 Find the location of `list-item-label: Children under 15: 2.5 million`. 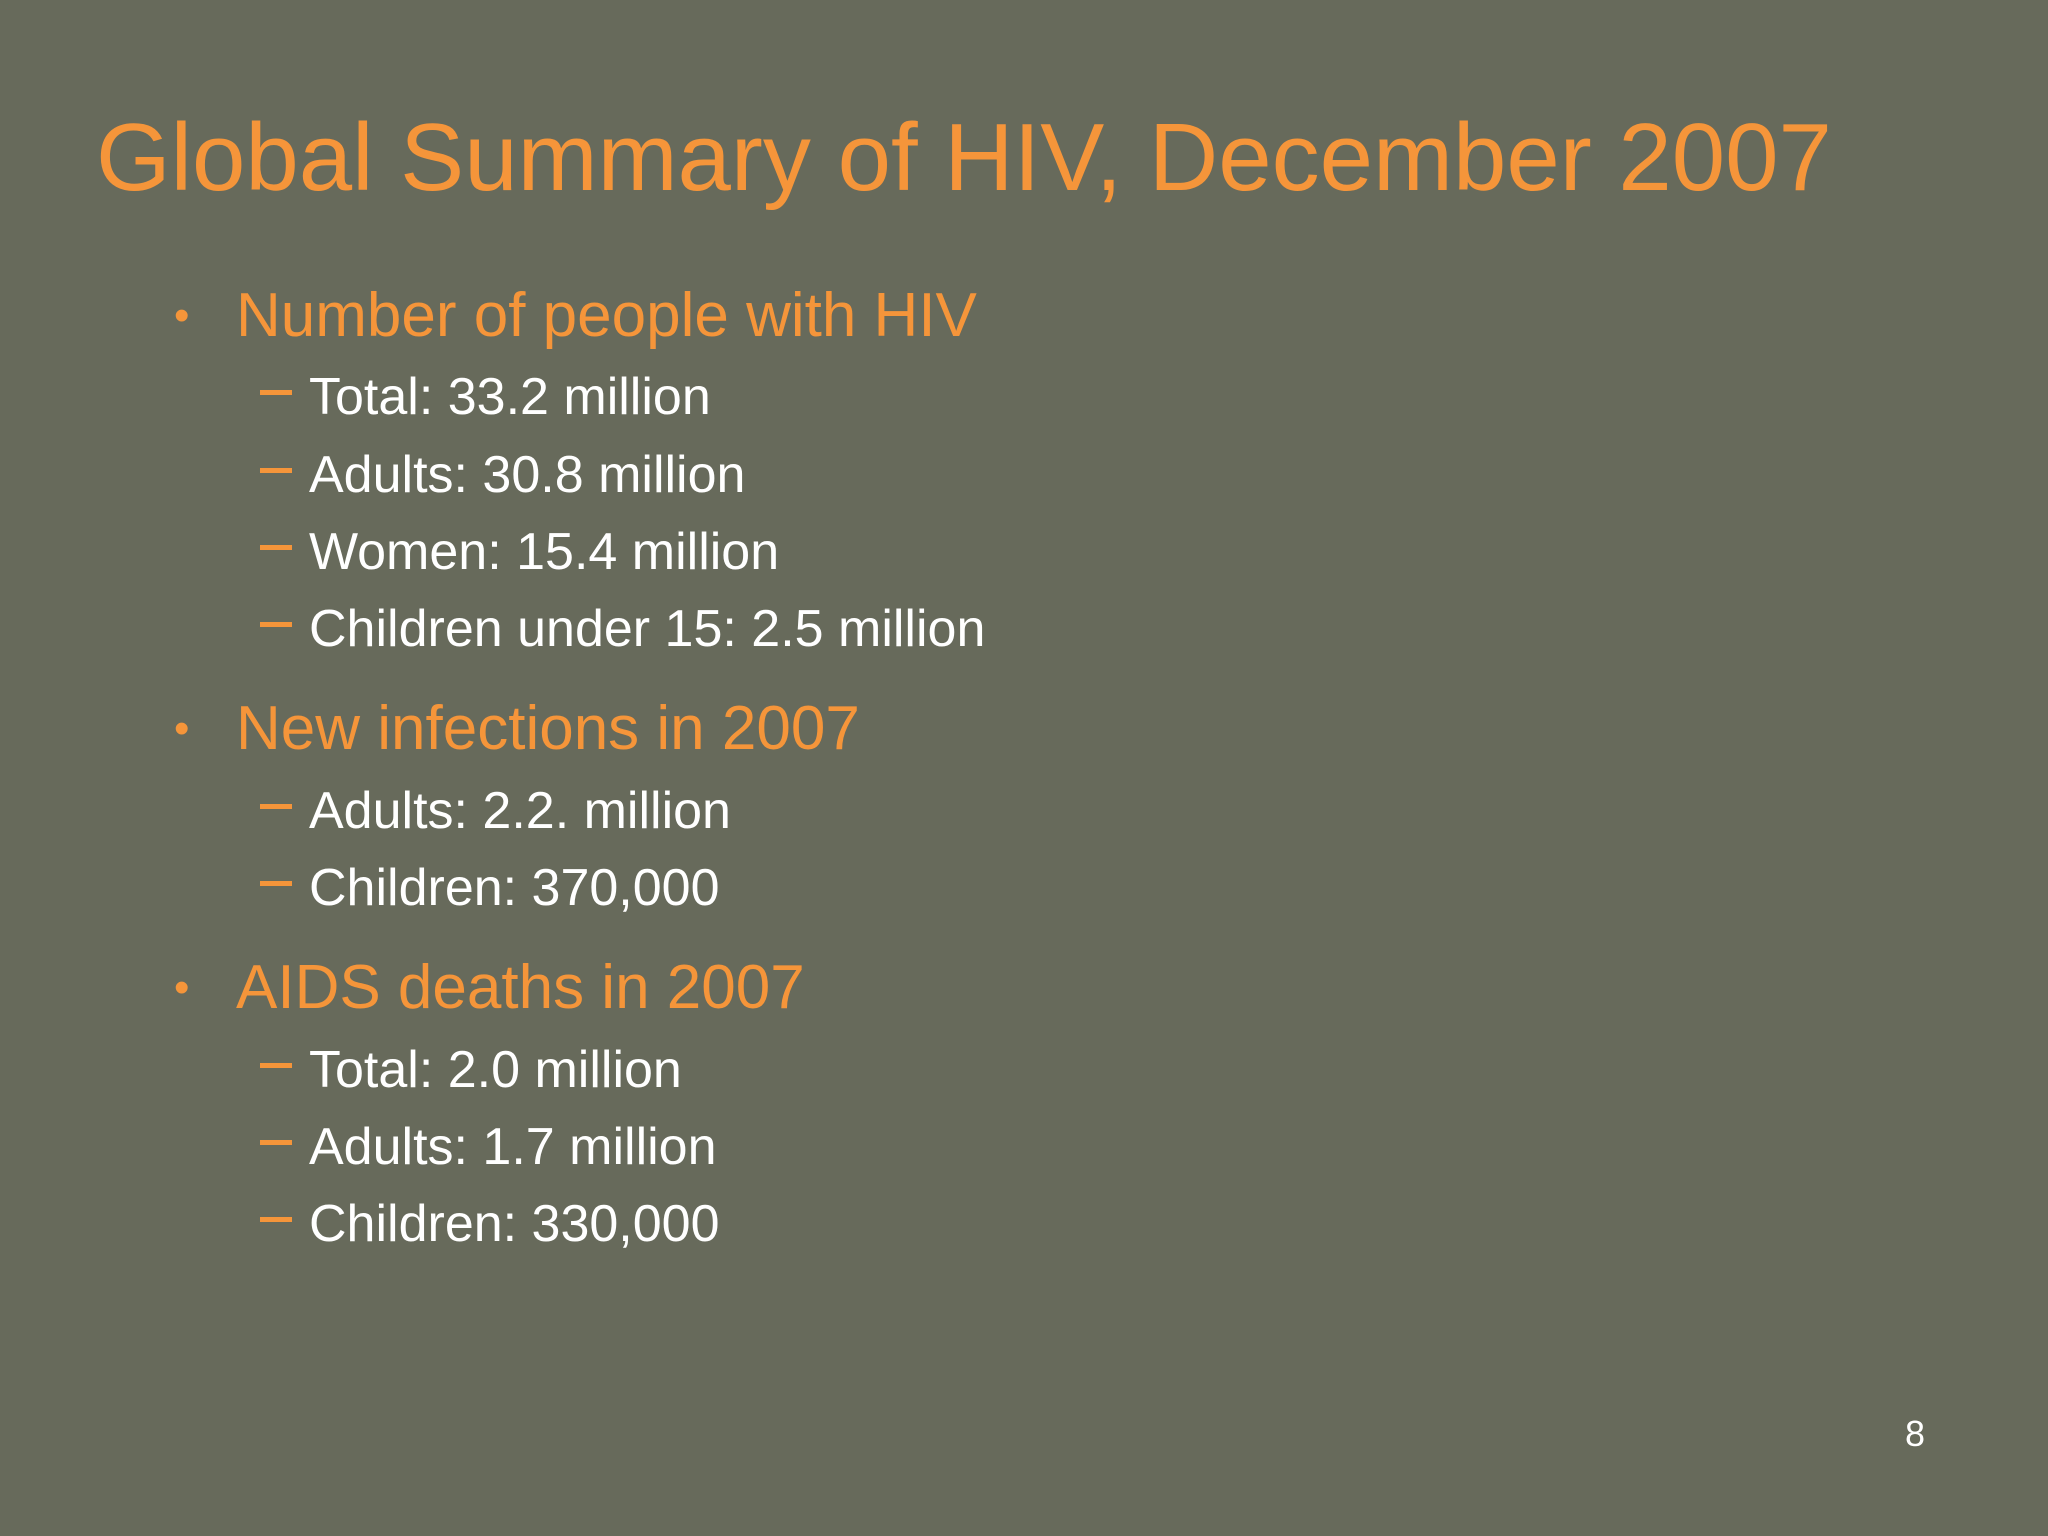

list-item-label: Children under 15: 2.5 million is located at coordinates (647, 629).